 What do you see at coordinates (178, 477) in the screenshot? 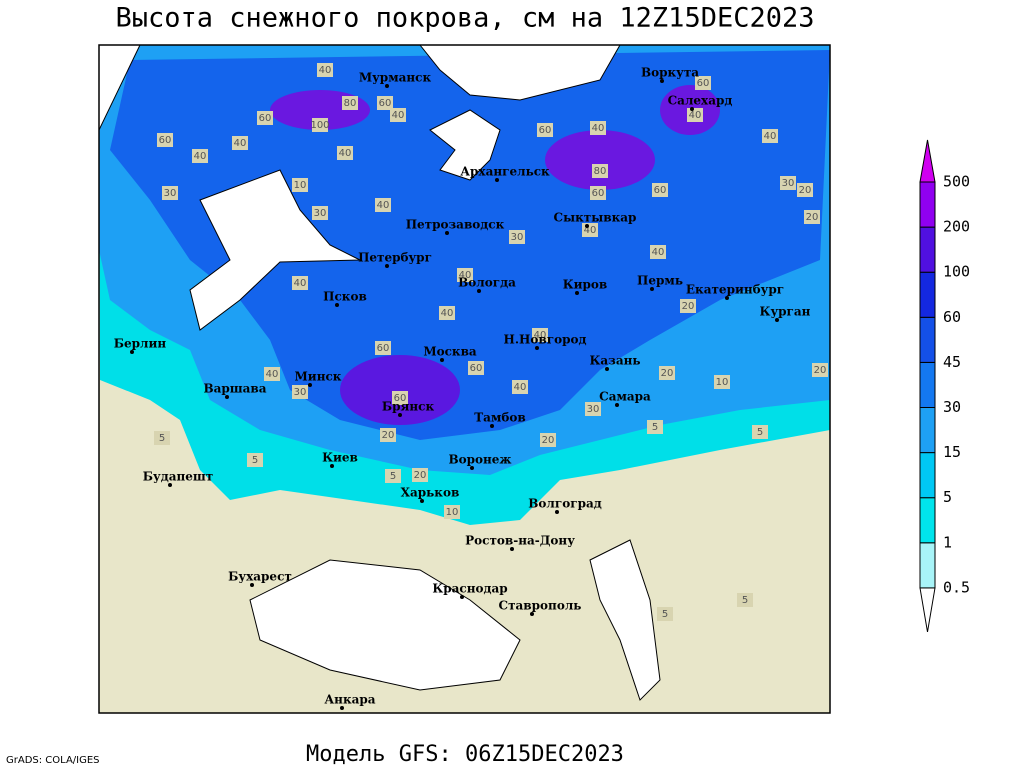
I see `city-label: Будапешт` at bounding box center [178, 477].